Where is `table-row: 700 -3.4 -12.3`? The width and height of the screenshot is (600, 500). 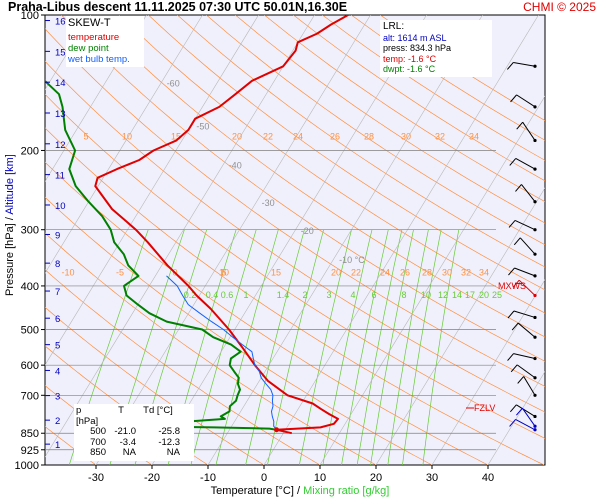 table-row: 700 -3.4 -12.3 is located at coordinates (134, 442).